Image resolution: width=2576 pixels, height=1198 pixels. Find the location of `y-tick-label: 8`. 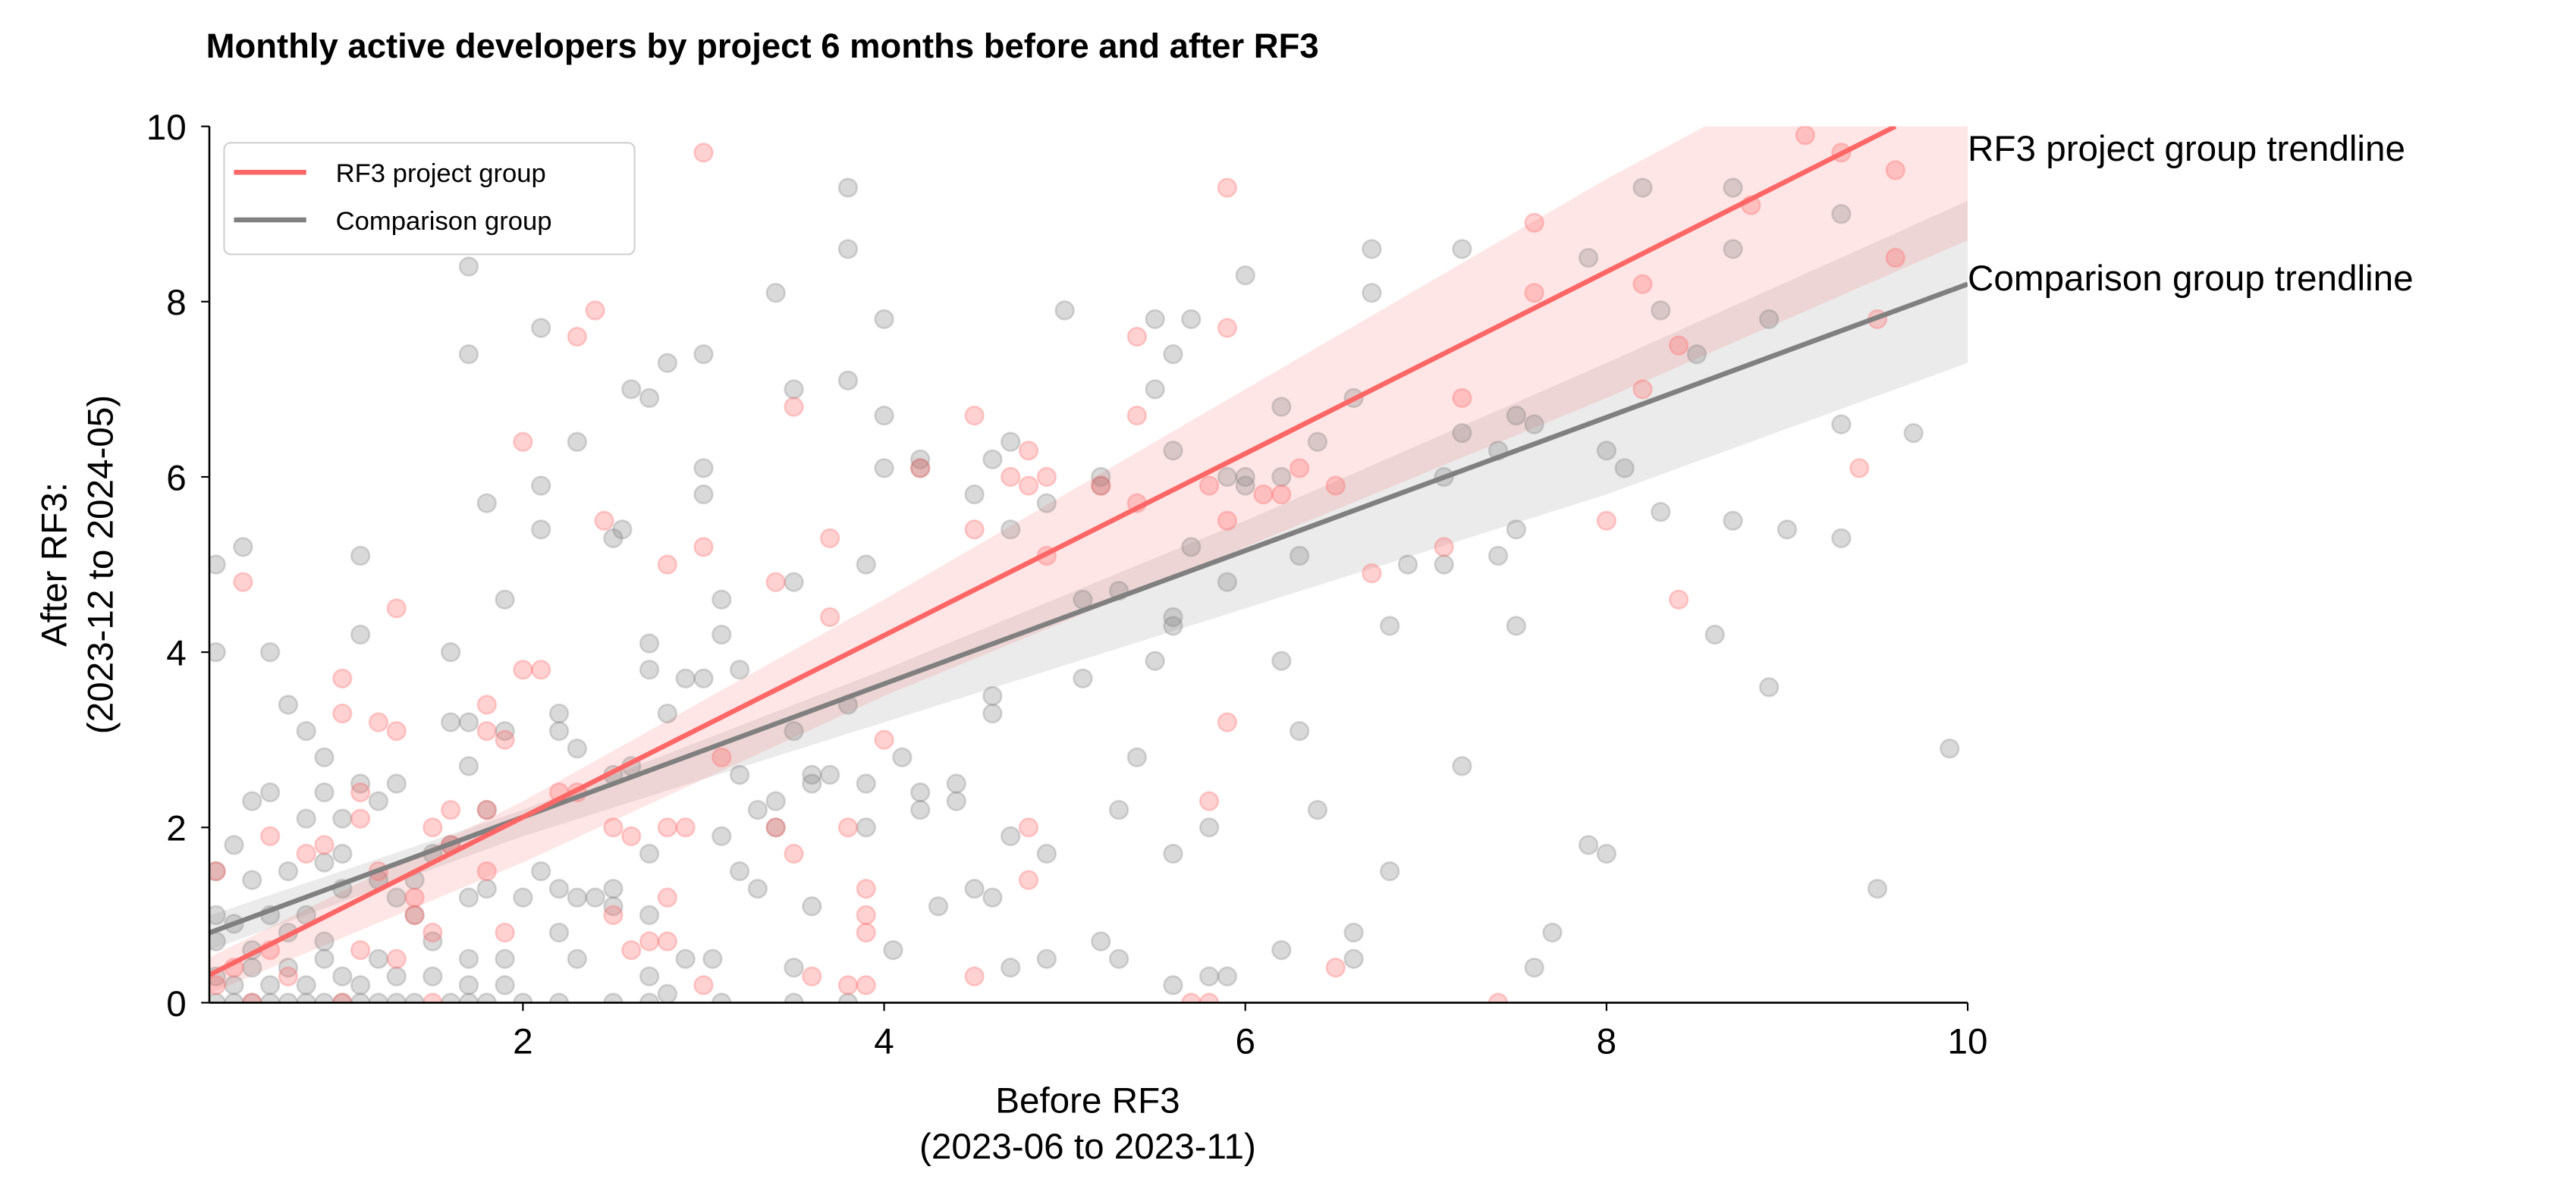

y-tick-label: 8 is located at coordinates (176, 303).